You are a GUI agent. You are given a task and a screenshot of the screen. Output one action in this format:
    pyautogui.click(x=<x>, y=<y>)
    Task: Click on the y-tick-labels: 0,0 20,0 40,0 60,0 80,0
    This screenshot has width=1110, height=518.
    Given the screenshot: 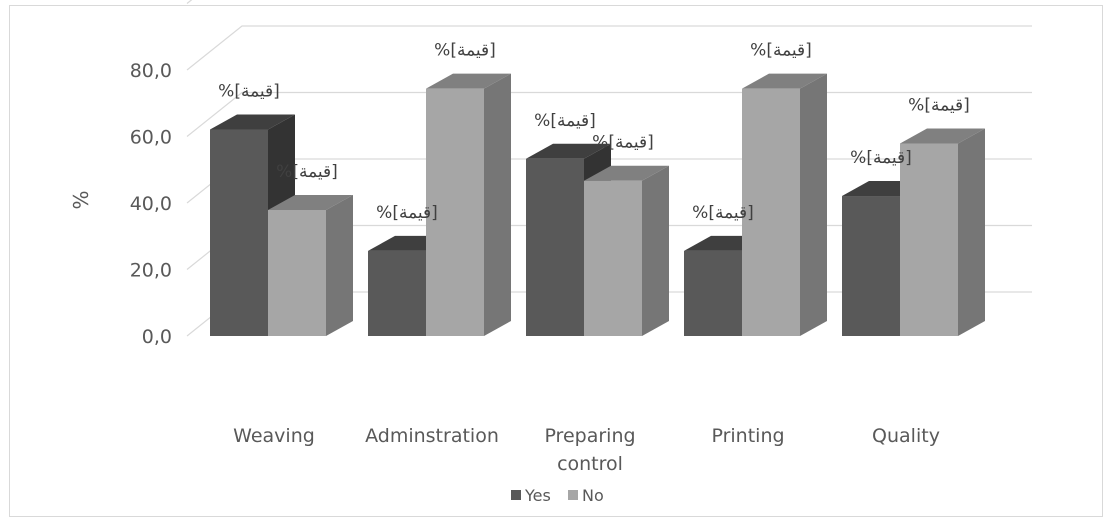 What is the action you would take?
    pyautogui.click(x=151, y=204)
    